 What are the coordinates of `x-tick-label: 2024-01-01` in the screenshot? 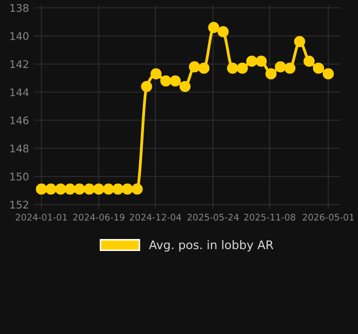 It's located at (41, 217).